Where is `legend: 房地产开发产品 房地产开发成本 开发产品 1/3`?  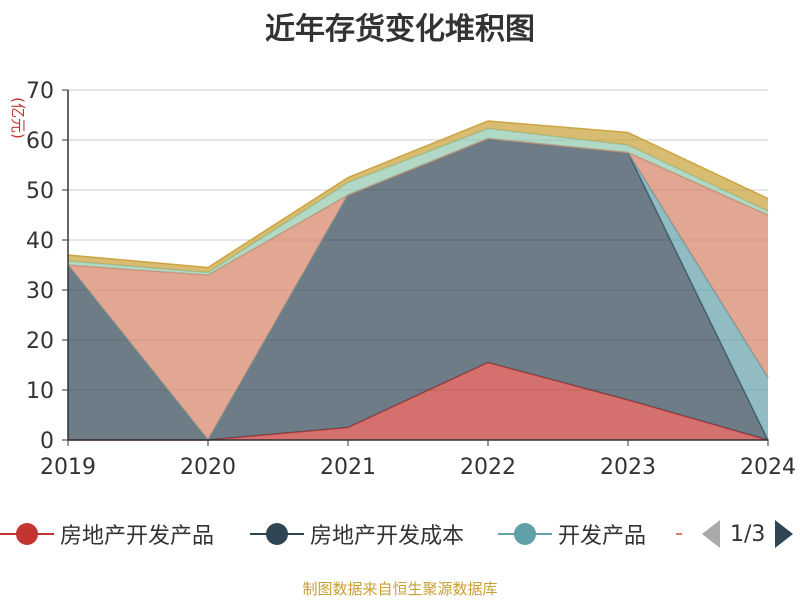 legend: 房地产开发产品 房地产开发成本 开发产品 1/3 is located at coordinates (400, 534).